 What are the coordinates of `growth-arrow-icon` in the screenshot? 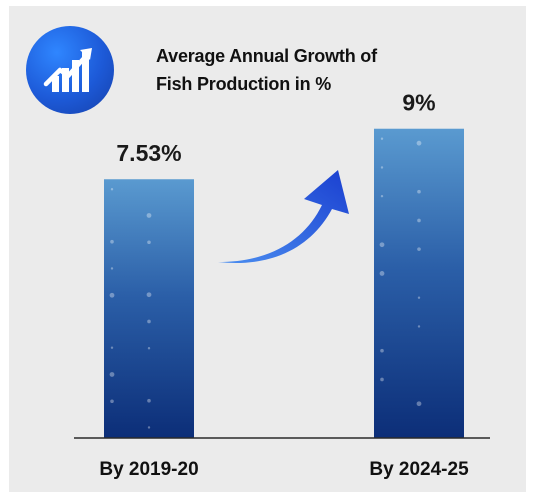 It's located at (283, 216).